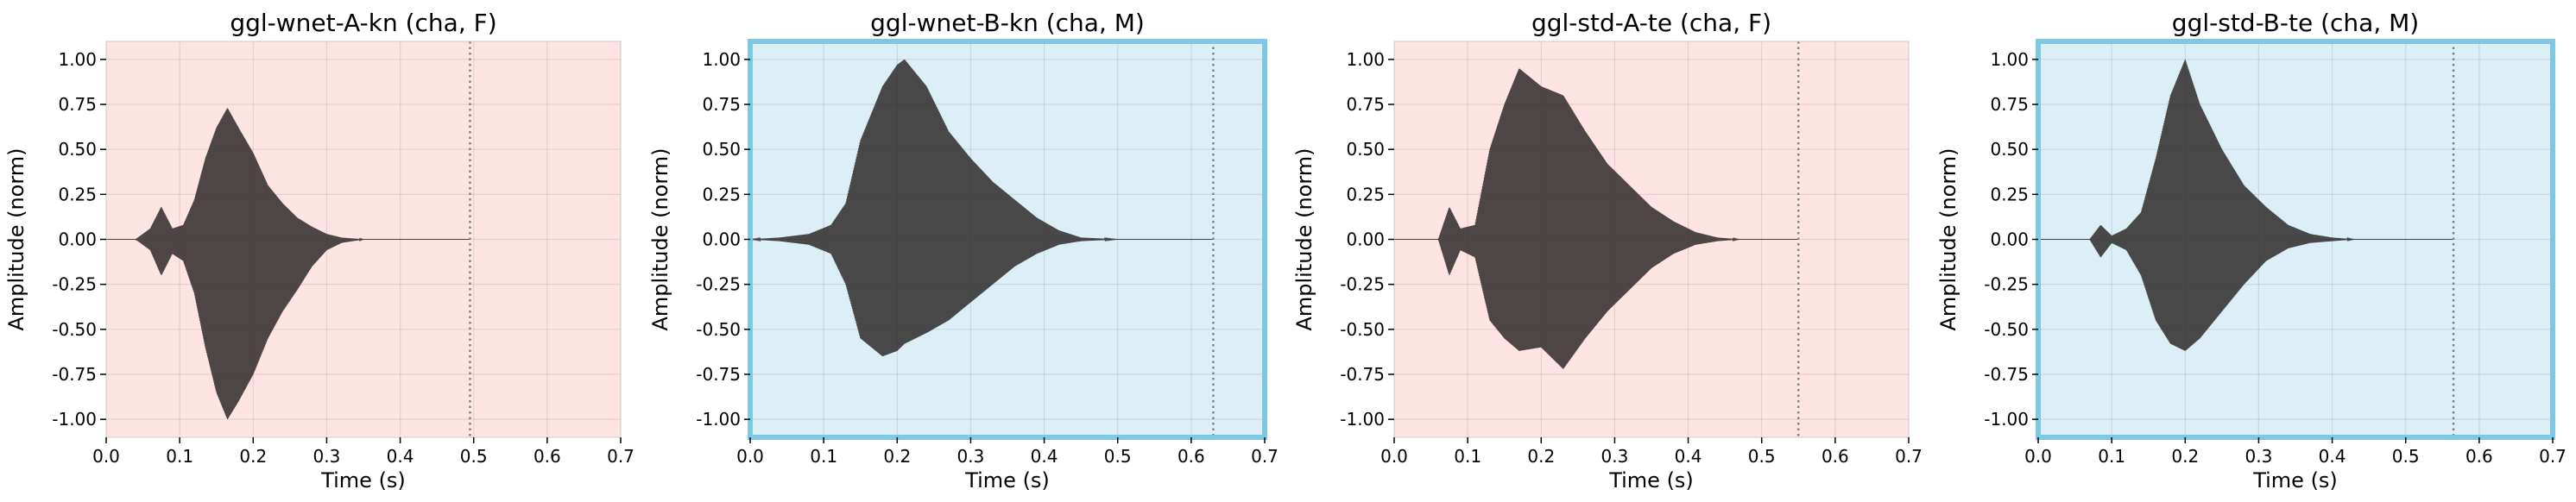 The height and width of the screenshot is (502, 2576). What do you see at coordinates (1651, 23) in the screenshot?
I see `chart-title: ggl-std-A-te (cha, F)` at bounding box center [1651, 23].